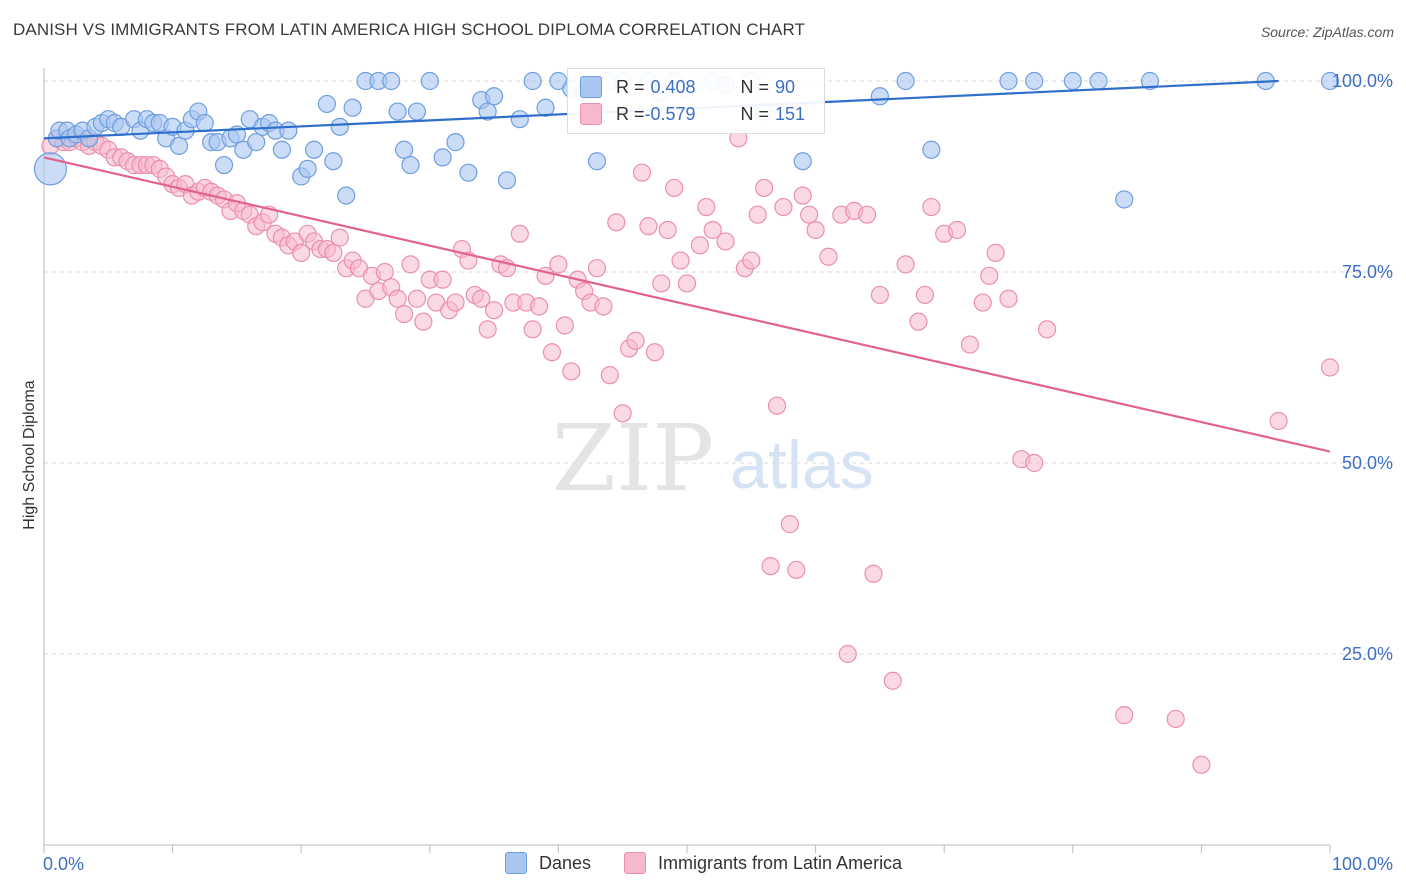  I want to click on latin-r-label: R =, so click(630, 113).